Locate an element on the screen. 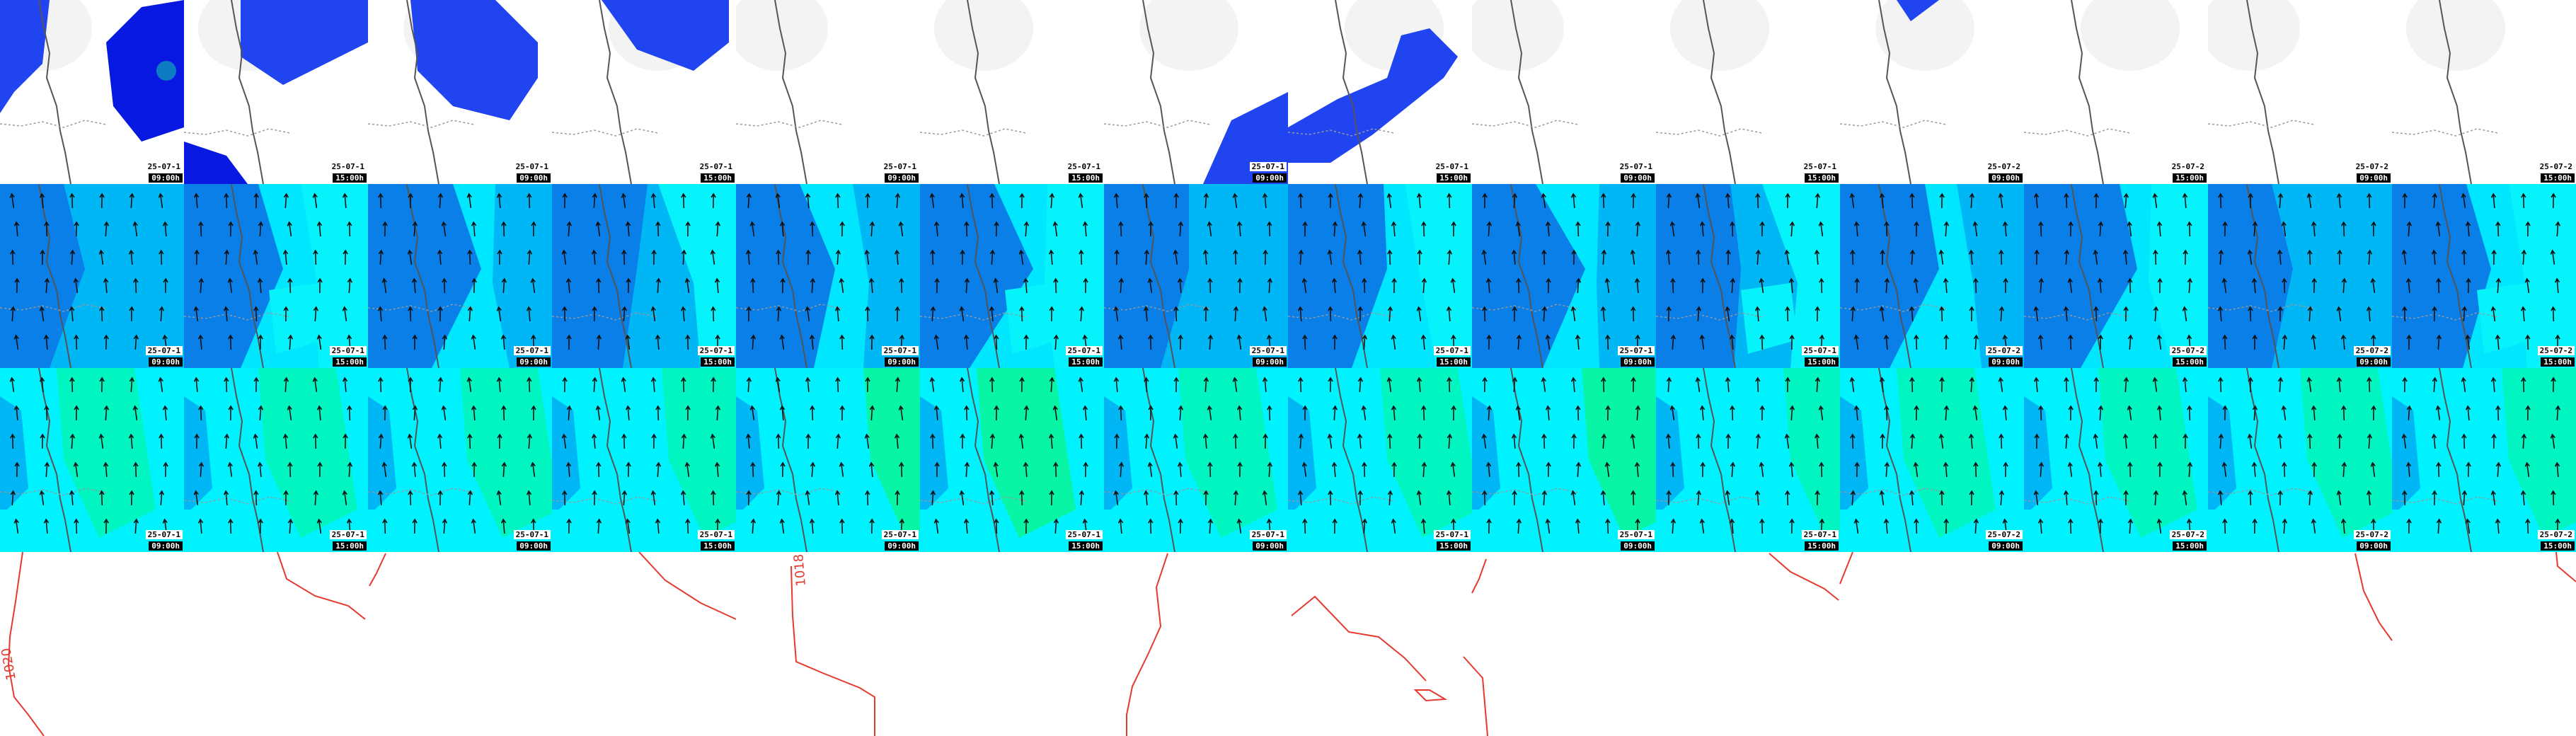 This screenshot has height=736, width=2576. isobar-line is located at coordinates (1359, 638).